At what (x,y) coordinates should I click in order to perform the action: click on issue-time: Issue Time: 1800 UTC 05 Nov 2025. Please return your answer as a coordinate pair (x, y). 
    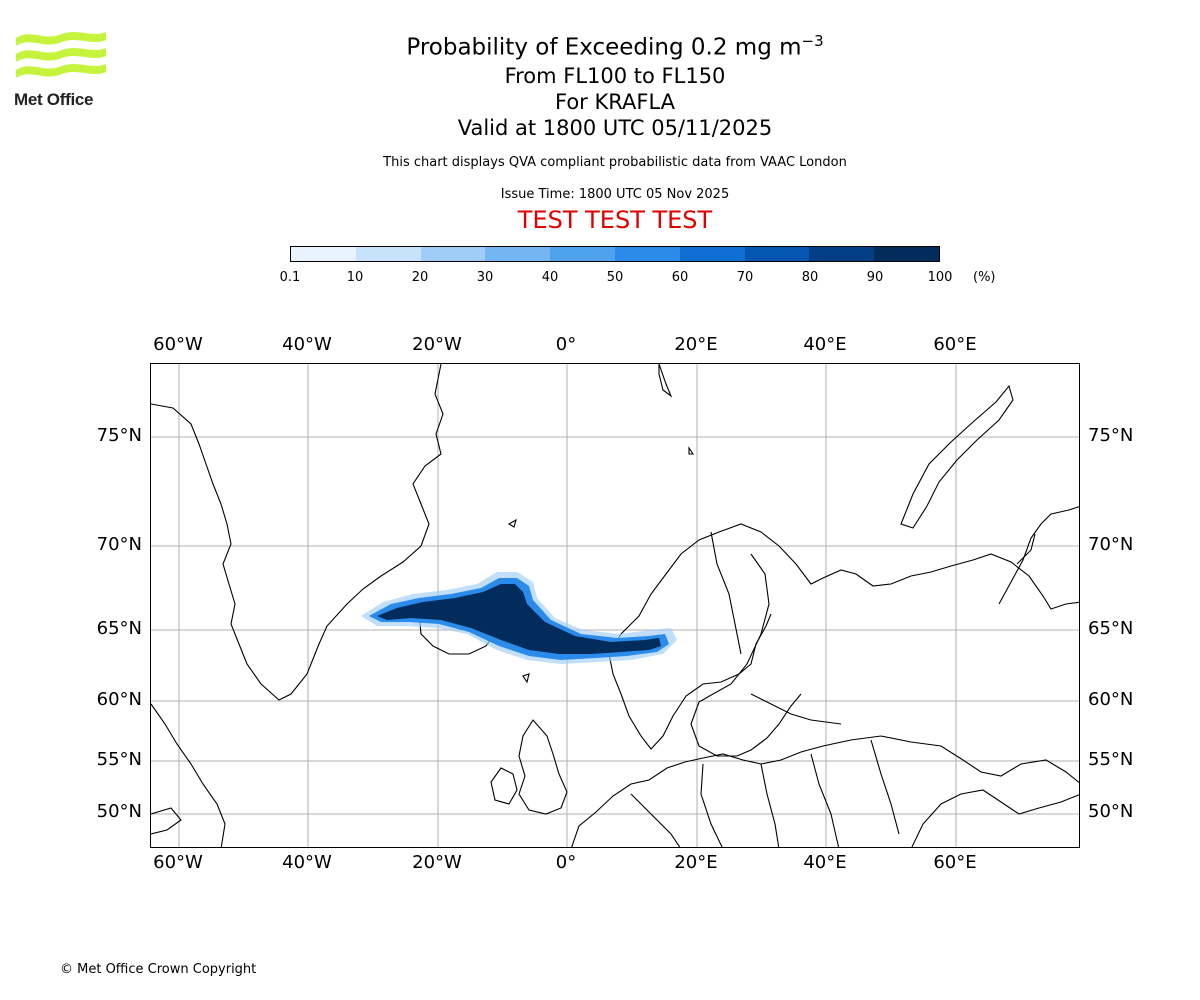
    Looking at the image, I should click on (615, 194).